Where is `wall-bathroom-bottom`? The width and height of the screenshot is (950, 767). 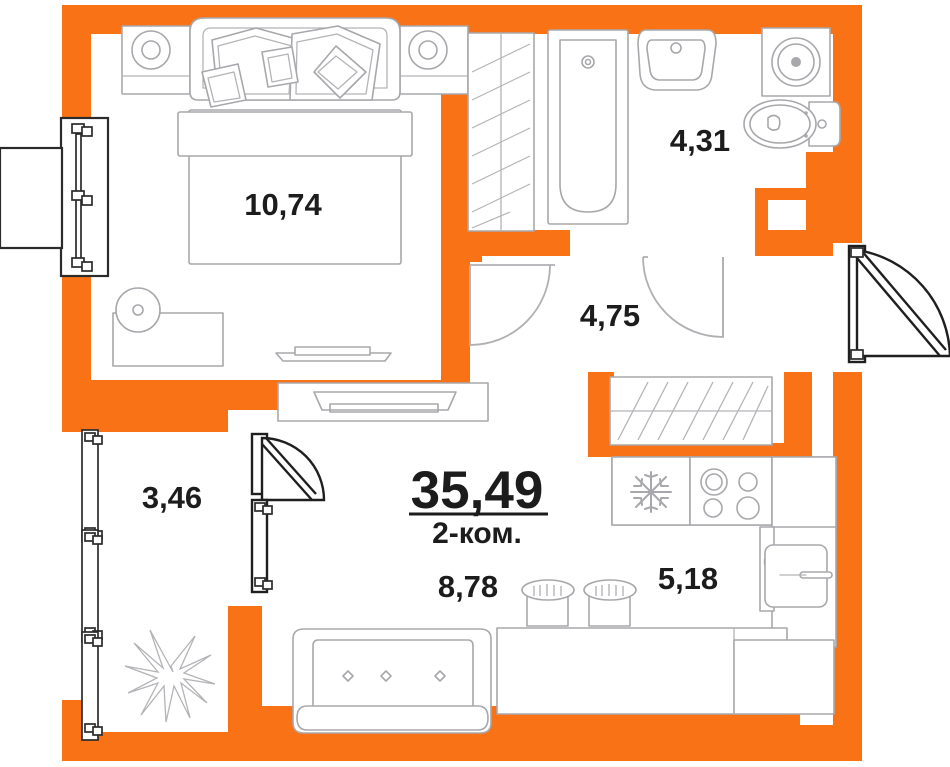
wall-bathroom-bottom is located at coordinates (512, 243).